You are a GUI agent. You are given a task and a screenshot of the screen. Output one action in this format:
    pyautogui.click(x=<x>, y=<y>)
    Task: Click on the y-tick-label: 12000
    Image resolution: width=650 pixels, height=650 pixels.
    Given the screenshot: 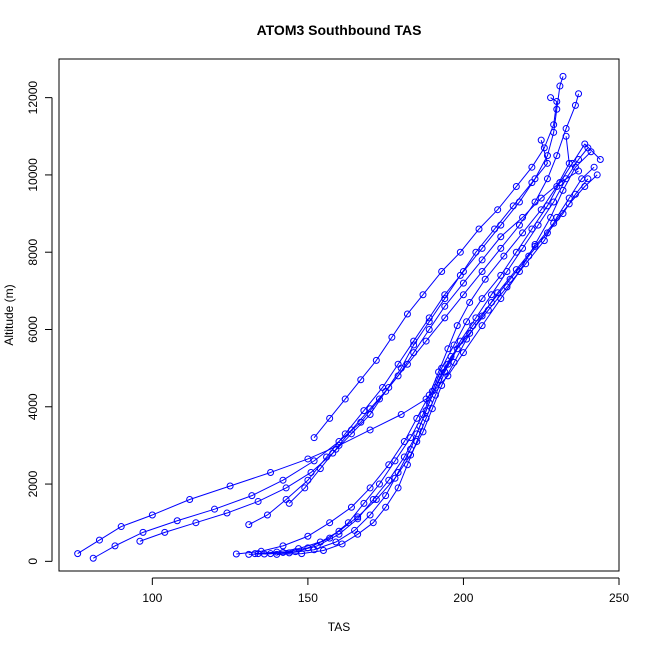 What is the action you would take?
    pyautogui.click(x=33, y=98)
    